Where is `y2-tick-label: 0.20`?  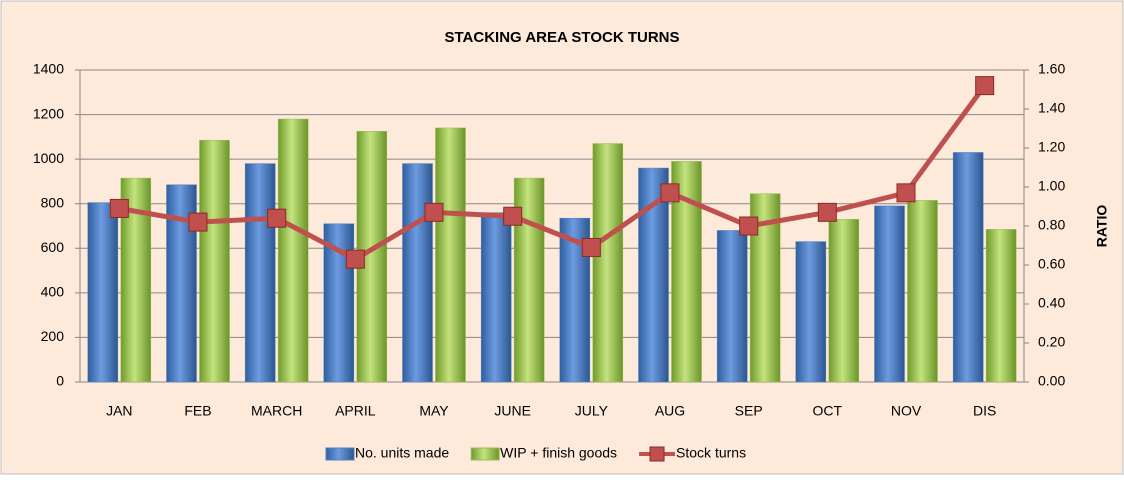 y2-tick-label: 0.20 is located at coordinates (1051, 342).